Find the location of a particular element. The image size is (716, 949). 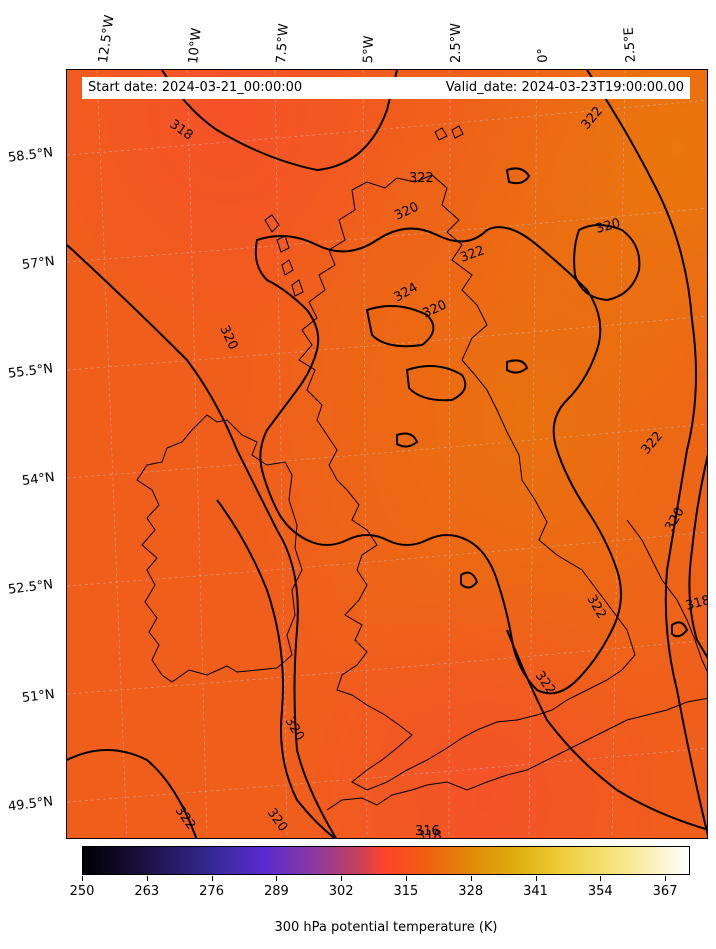

lon-label-7.5w: 7.5°W is located at coordinates (283, 44).